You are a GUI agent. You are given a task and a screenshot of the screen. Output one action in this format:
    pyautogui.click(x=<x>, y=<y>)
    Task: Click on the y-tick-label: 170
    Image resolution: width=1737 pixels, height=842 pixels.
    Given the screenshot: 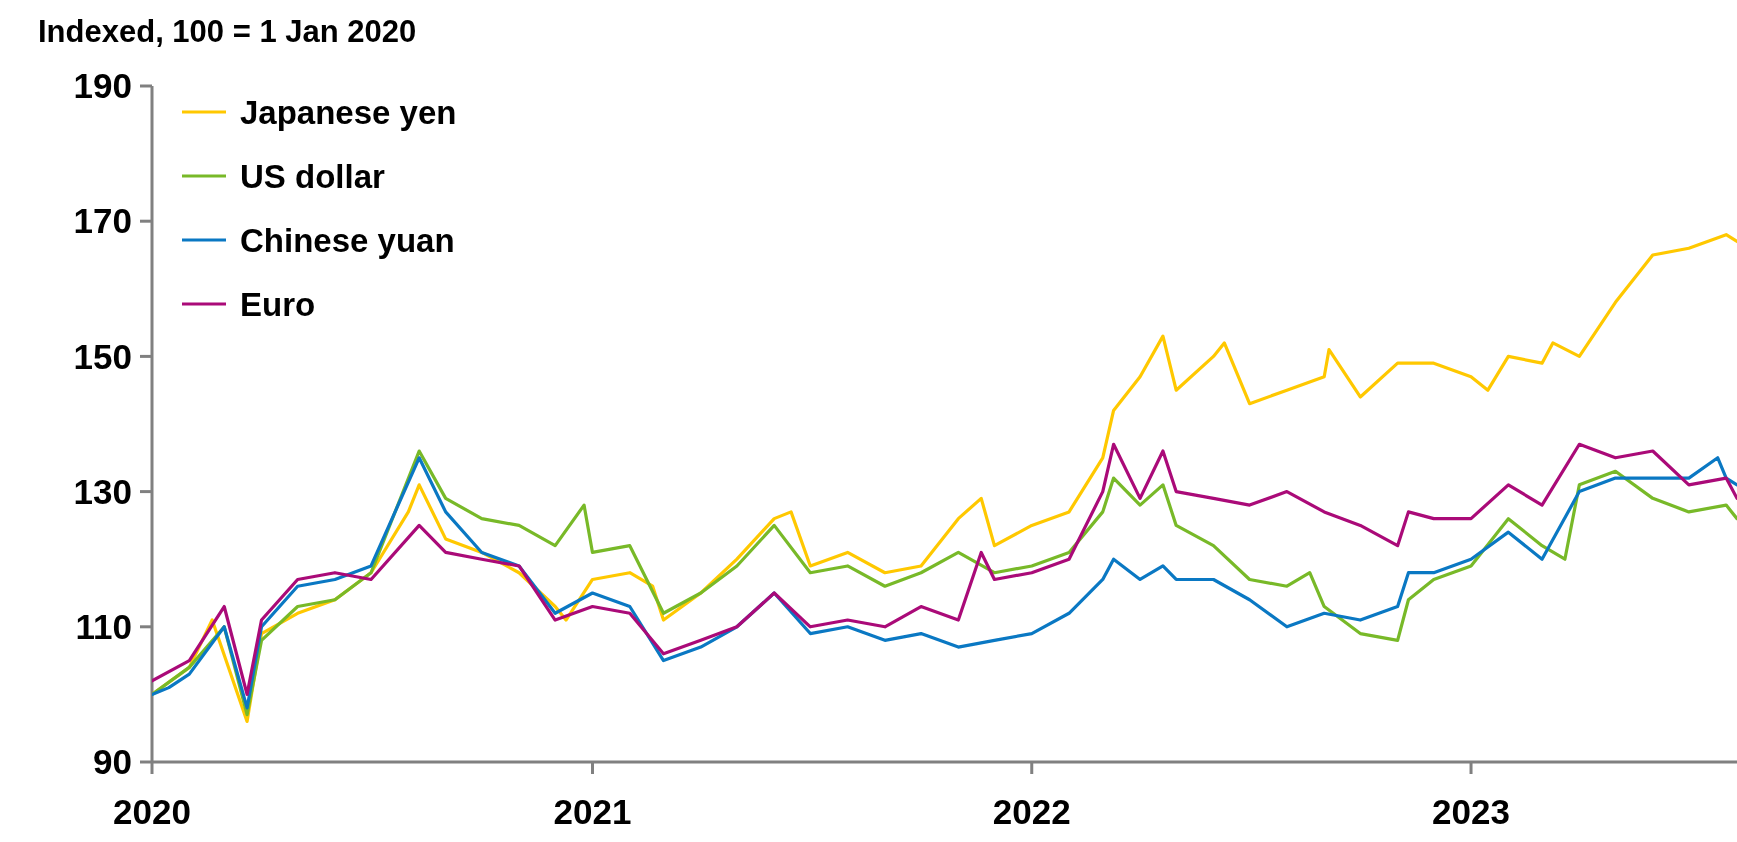 What is the action you would take?
    pyautogui.click(x=102, y=221)
    